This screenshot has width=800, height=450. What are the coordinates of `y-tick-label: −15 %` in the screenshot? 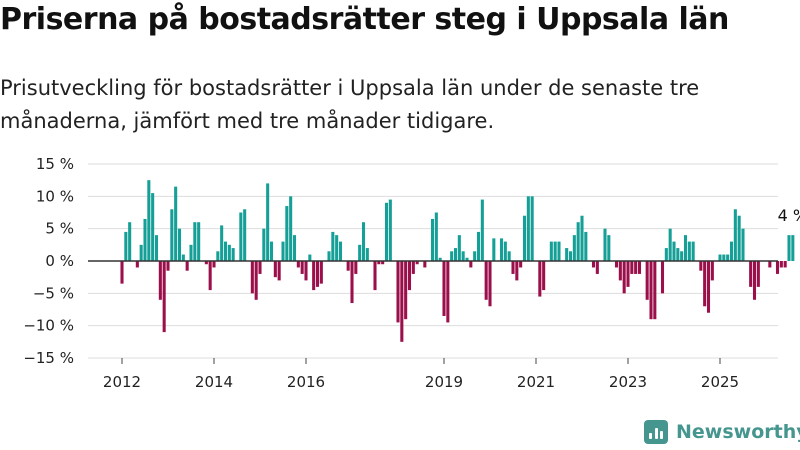 It's located at (48, 358).